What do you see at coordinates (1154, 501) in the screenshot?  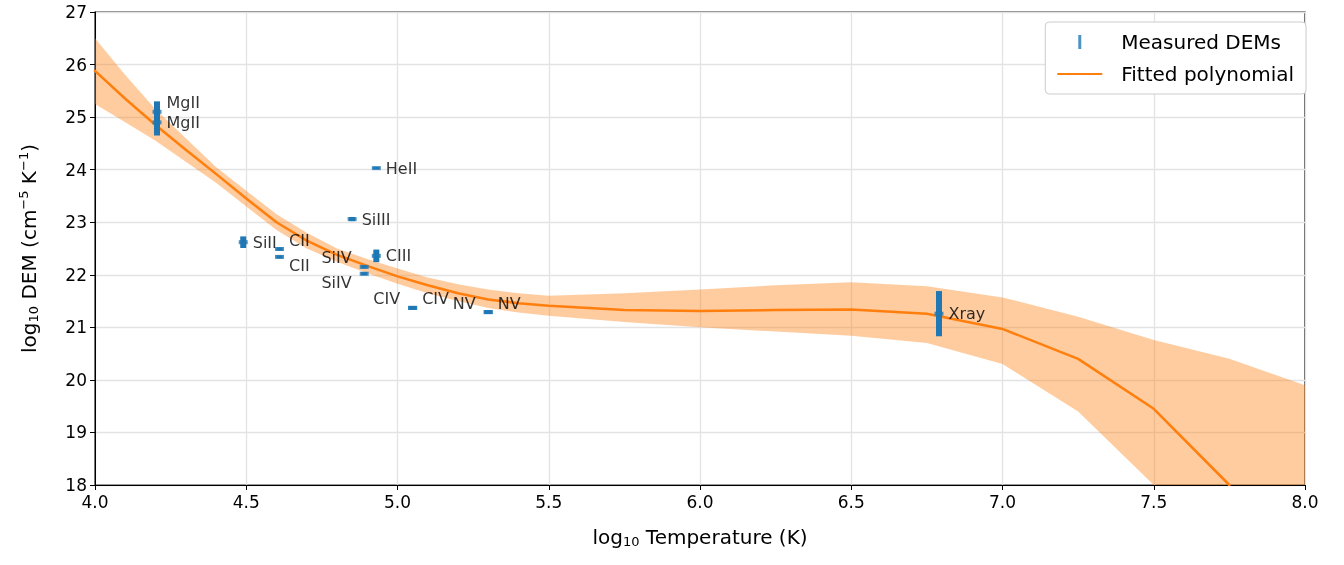 I see `x-tick-label: 7.5` at bounding box center [1154, 501].